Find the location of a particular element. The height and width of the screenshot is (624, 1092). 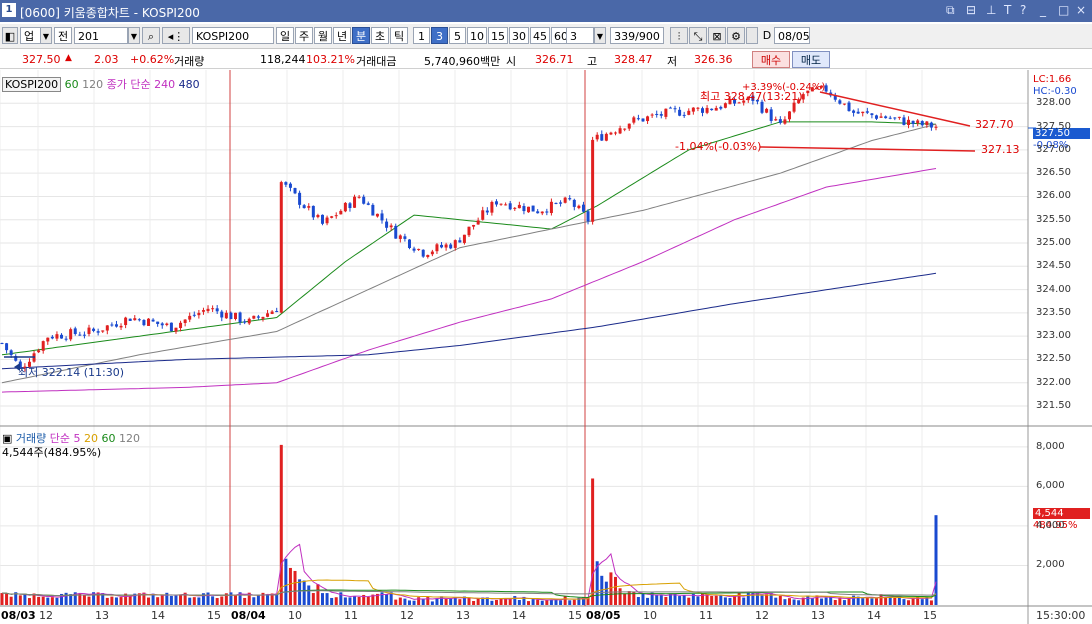

current-price: 327.50 is located at coordinates (41, 59).